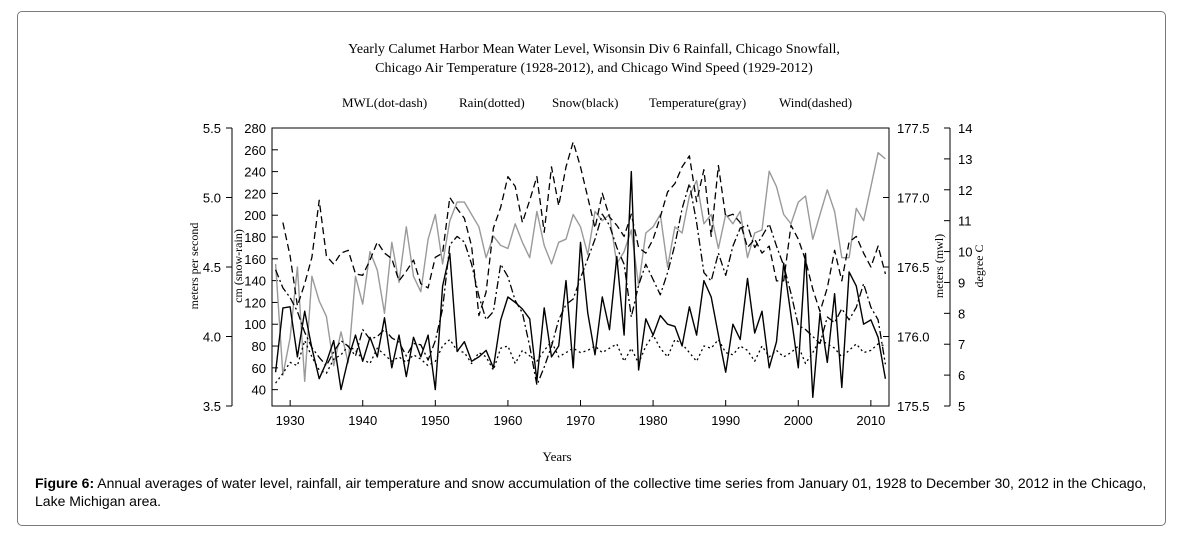 The width and height of the screenshot is (1177, 538). Describe the element at coordinates (290, 420) in the screenshot. I see `x-tick-label: 1930` at that location.